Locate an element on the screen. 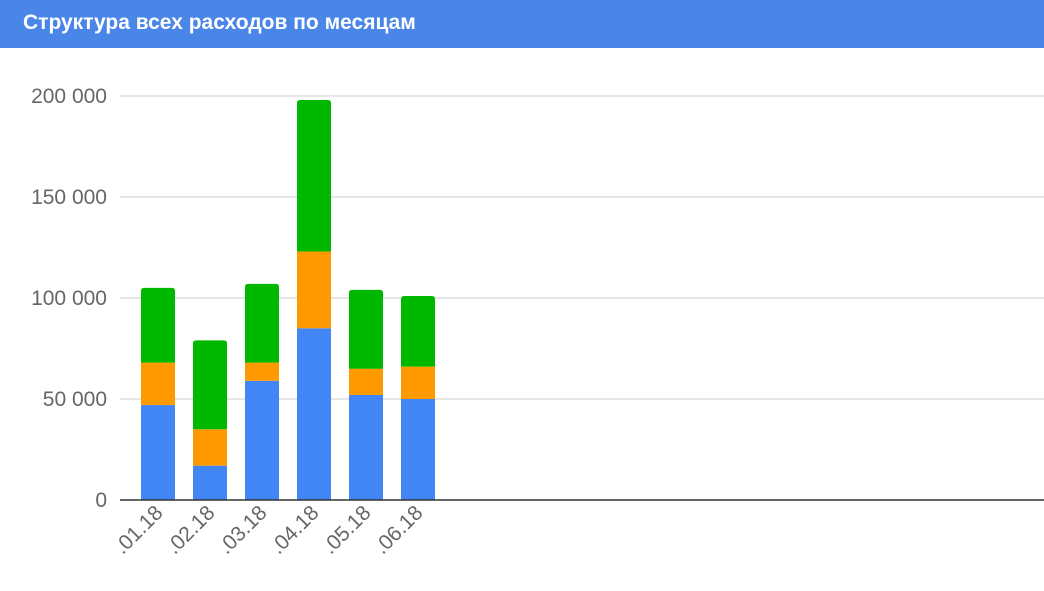 The width and height of the screenshot is (1044, 591). y-tick-label: 150 000 is located at coordinates (69, 197).